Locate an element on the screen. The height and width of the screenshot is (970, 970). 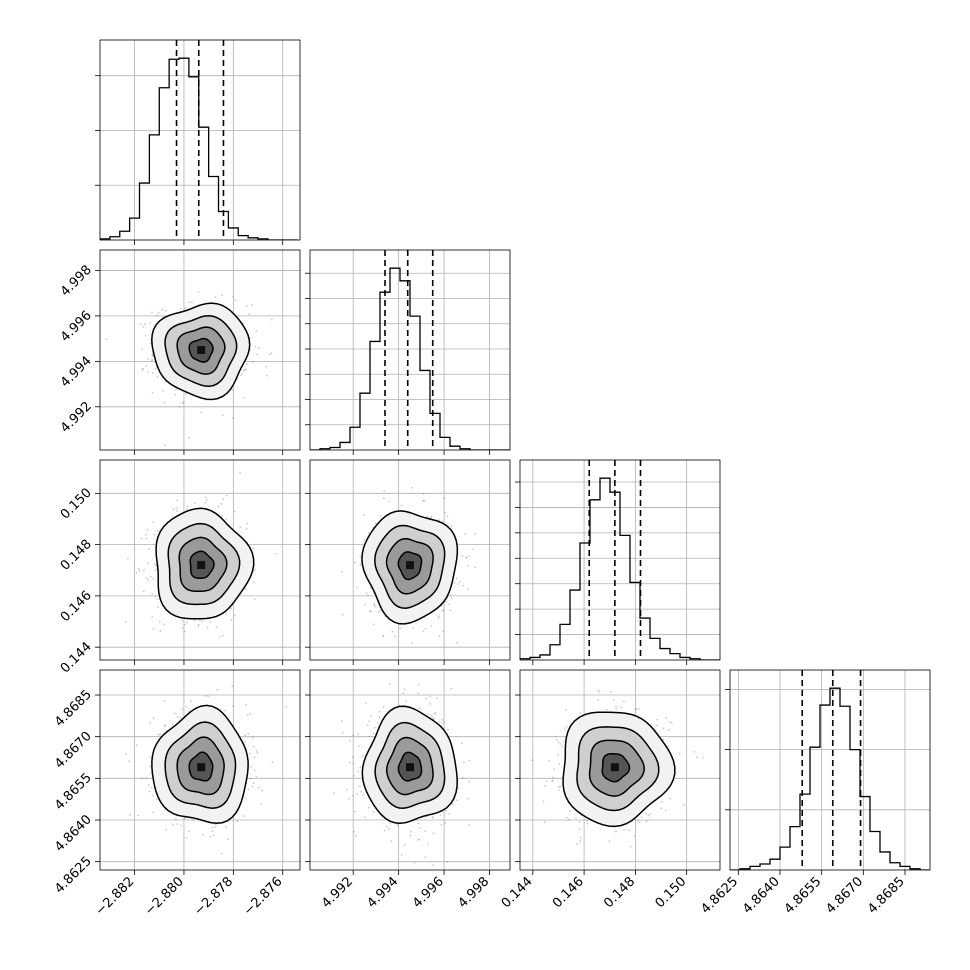
histogram-step is located at coordinates (410, 358).